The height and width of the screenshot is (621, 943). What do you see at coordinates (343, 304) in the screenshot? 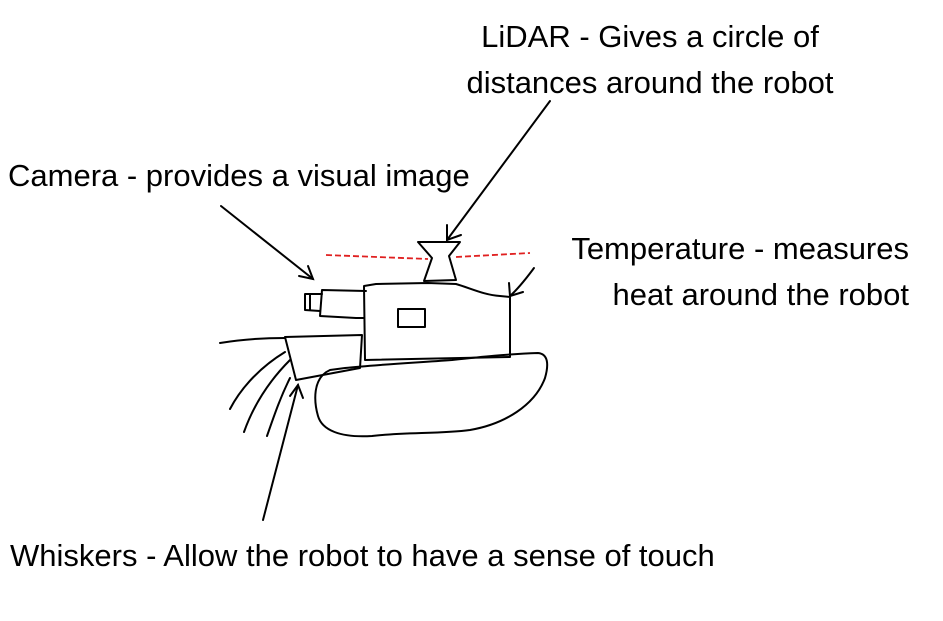
I see `camera-housing` at bounding box center [343, 304].